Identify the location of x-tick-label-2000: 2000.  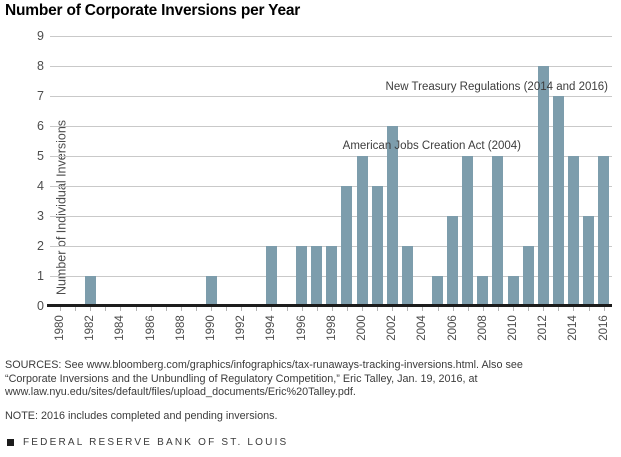
(362, 328).